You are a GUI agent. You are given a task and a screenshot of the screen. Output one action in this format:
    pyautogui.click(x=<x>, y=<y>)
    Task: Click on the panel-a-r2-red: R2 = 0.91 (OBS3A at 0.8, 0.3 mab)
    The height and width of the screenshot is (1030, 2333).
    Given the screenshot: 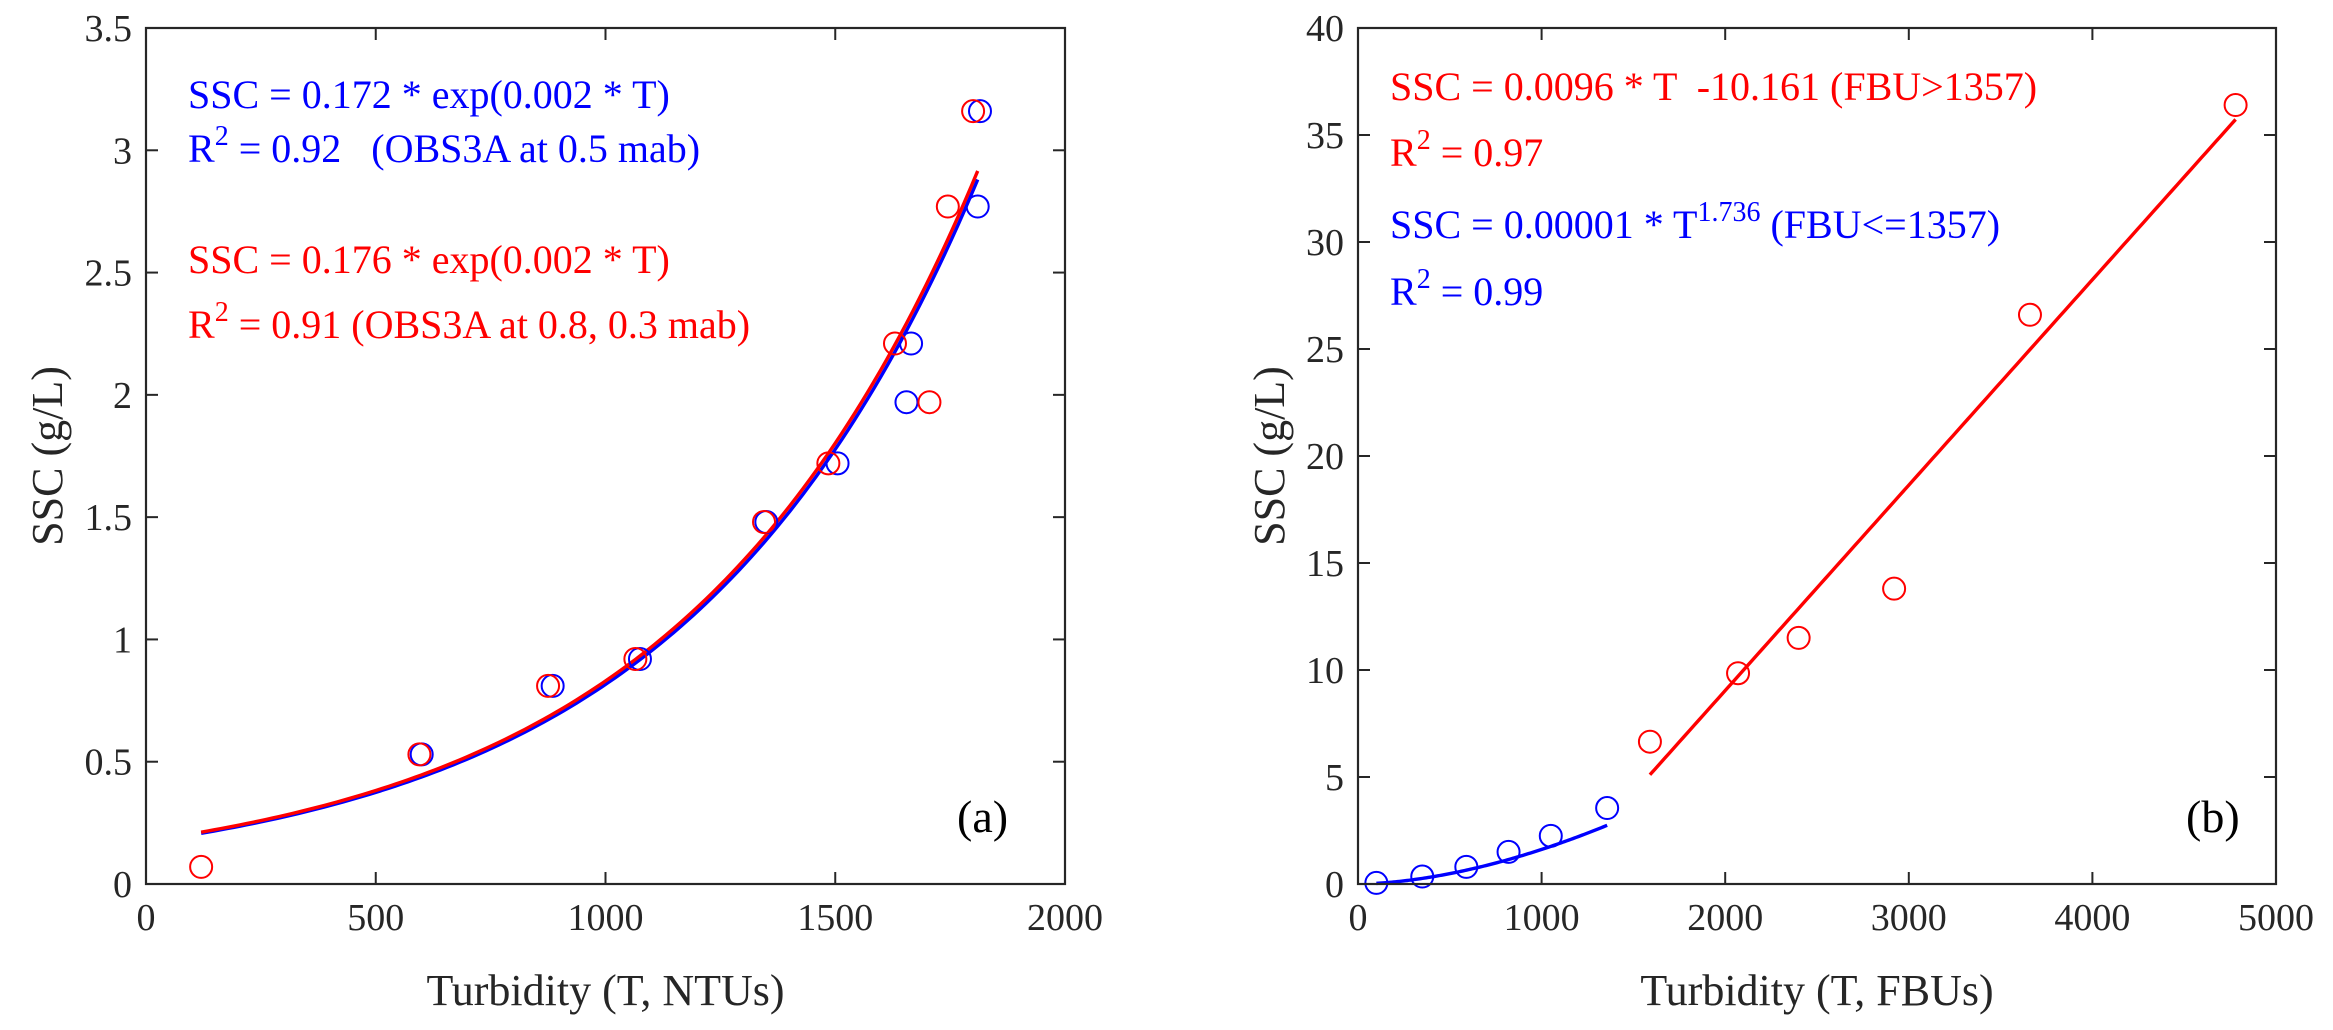 What is the action you would take?
    pyautogui.click(x=469, y=322)
    